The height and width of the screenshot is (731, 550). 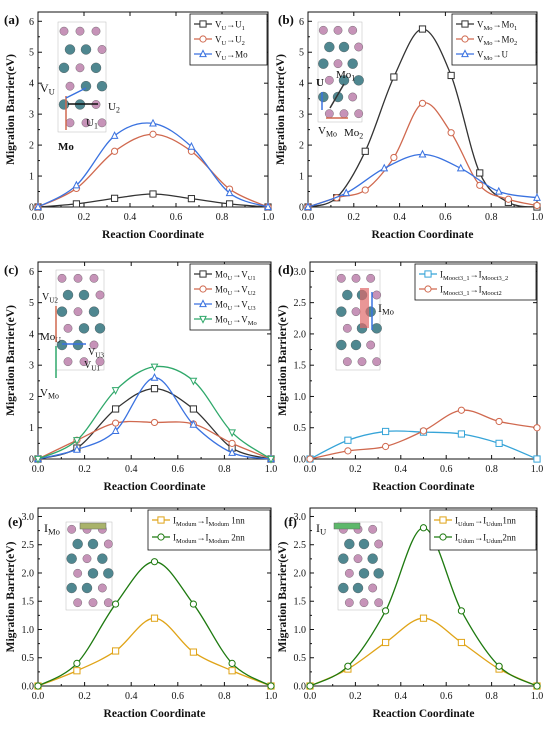 I want to click on y-tick-label: 5, so click(x=31, y=53).